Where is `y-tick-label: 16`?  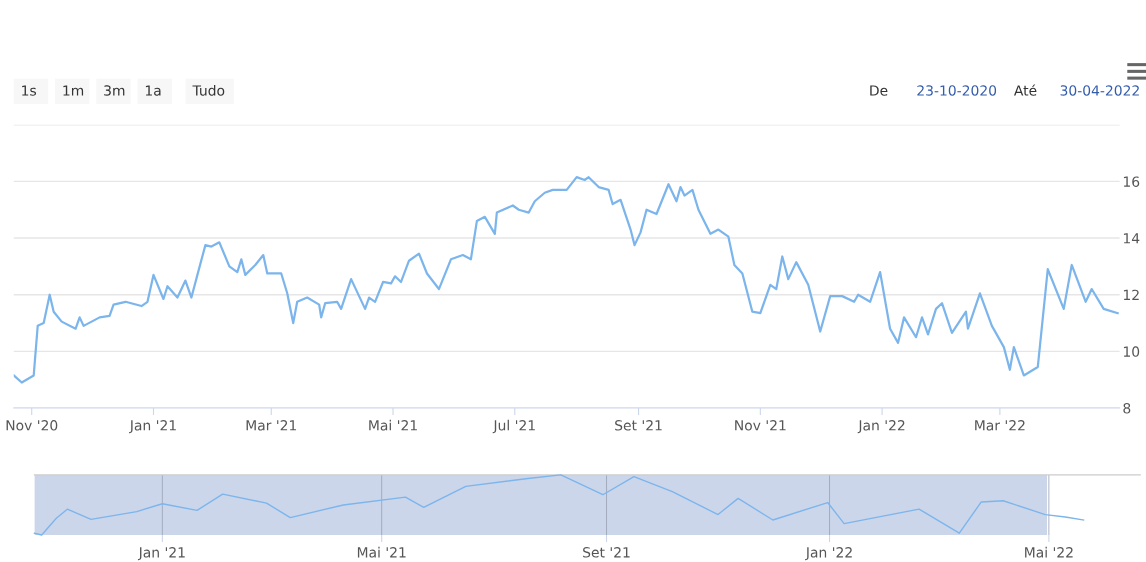
y-tick-label: 16 is located at coordinates (1131, 181).